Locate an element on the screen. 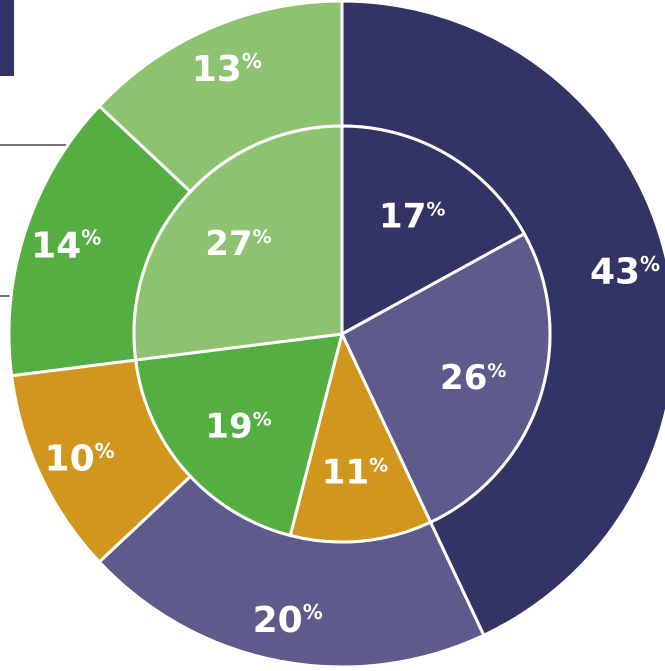 Image resolution: width=665 pixels, height=671 pixels. outer-slice-label-4: 13% is located at coordinates (227, 69).